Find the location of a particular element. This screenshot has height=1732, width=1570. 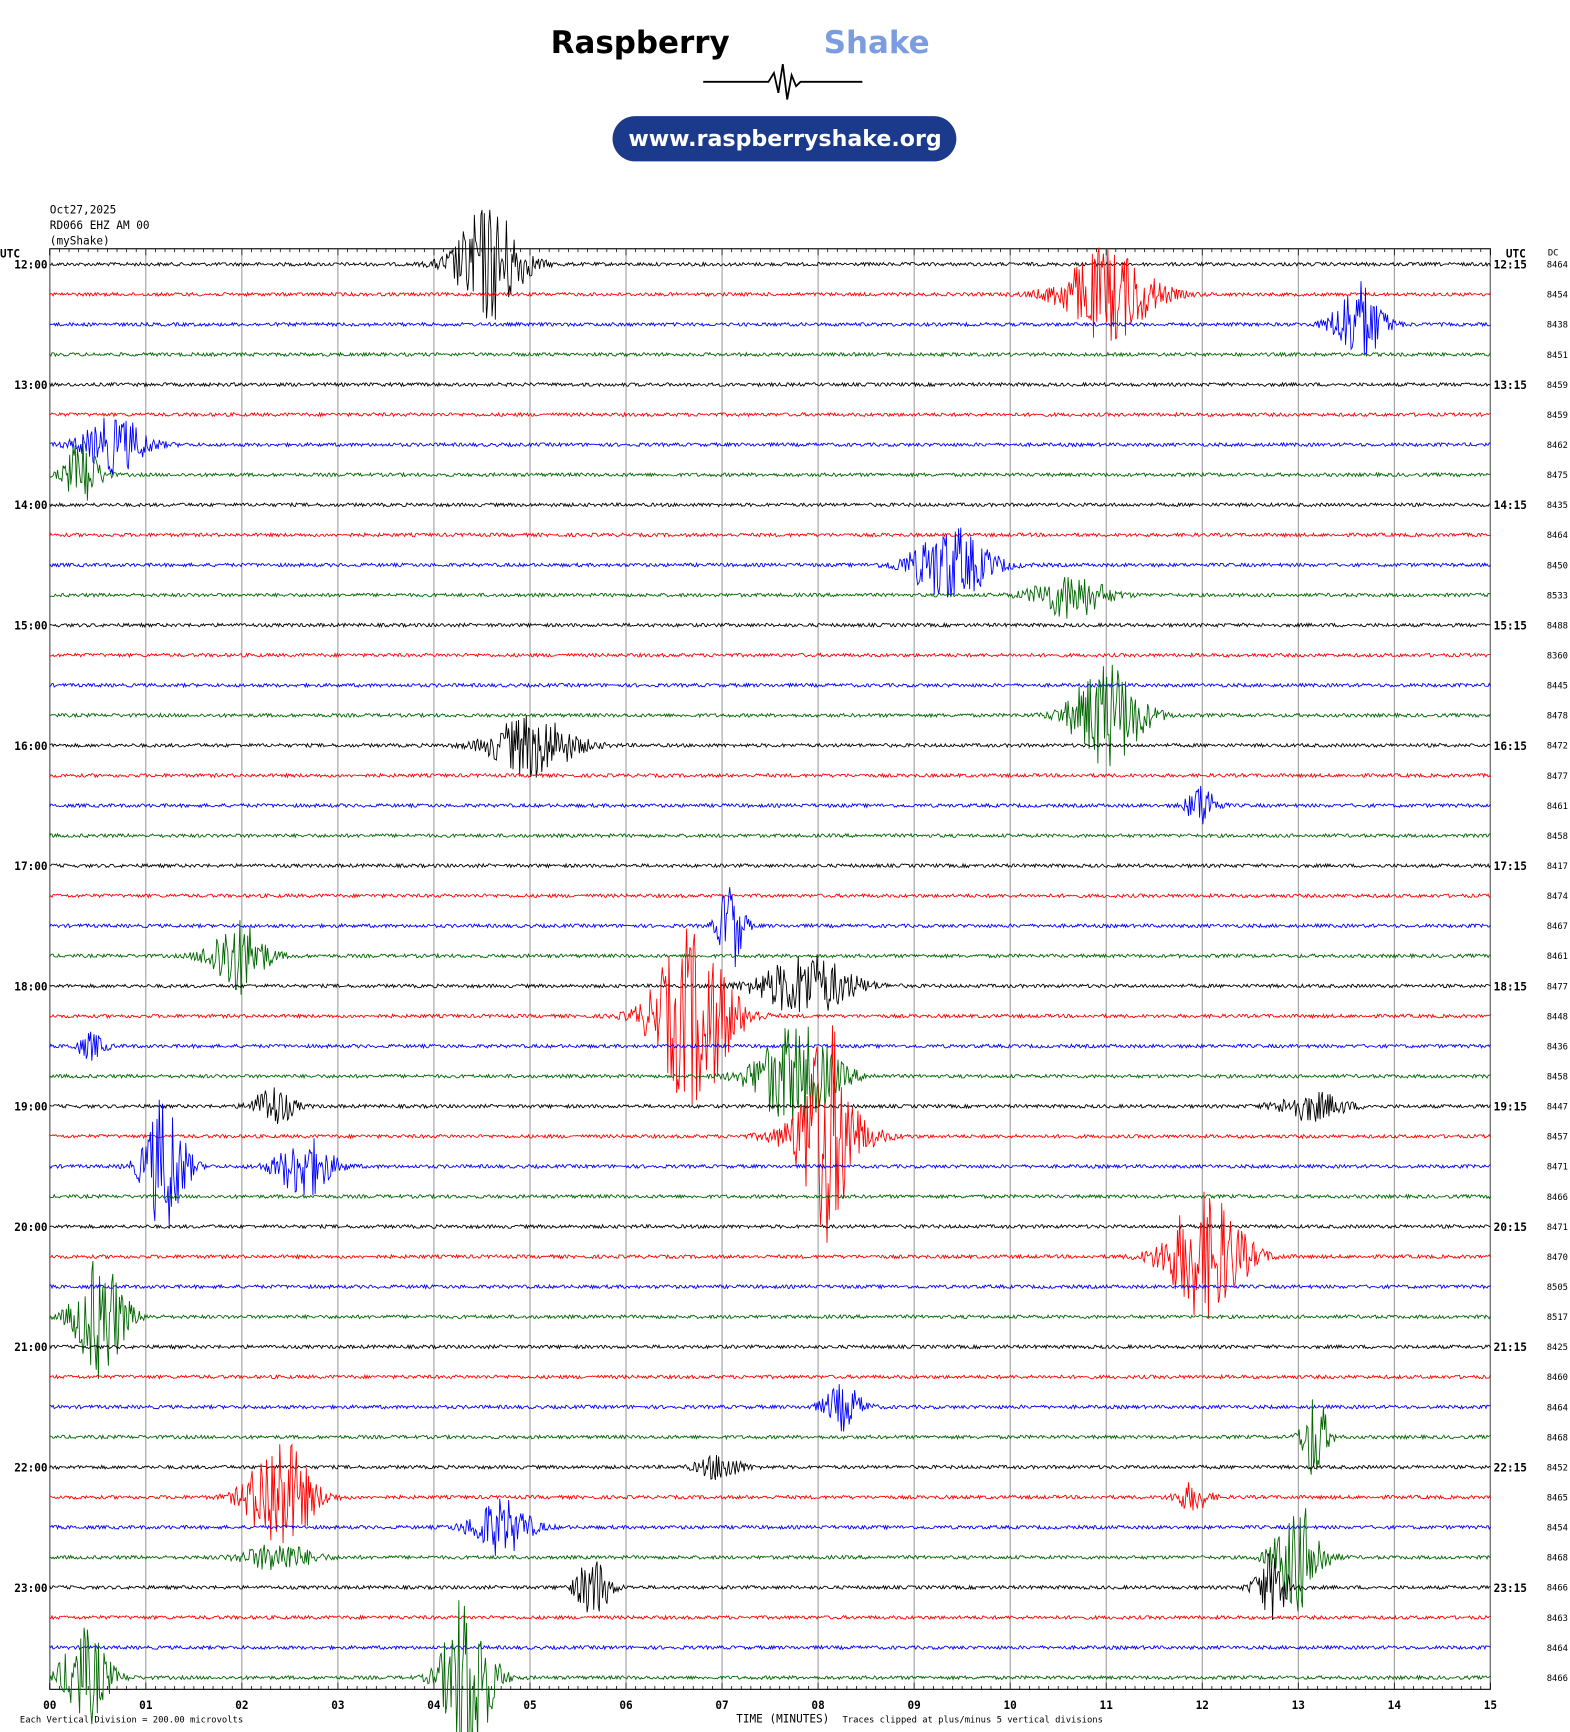

dc-value: 8459 is located at coordinates (1557, 386).